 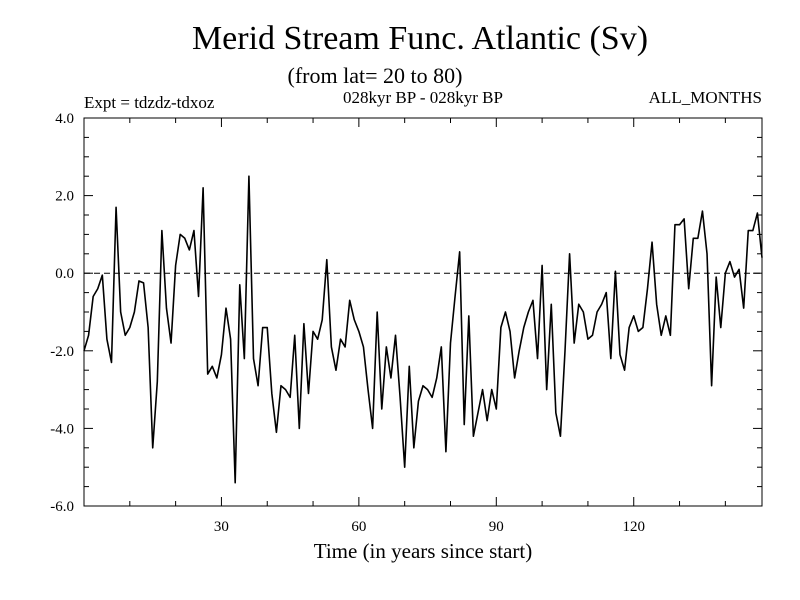 What do you see at coordinates (149, 102) in the screenshot?
I see `expt-label: Expt = tdzdz-tdxoz` at bounding box center [149, 102].